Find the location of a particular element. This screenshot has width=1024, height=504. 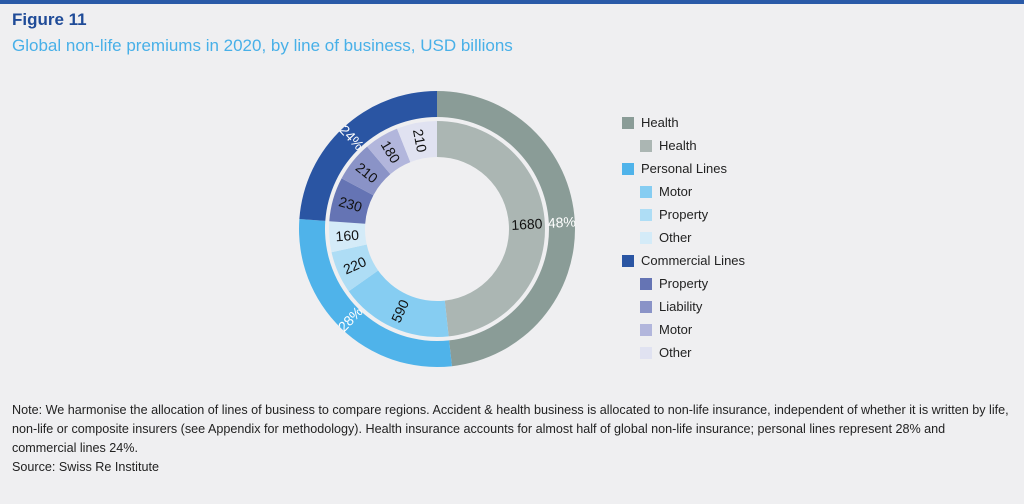

inner-slice-commercial-lines-property is located at coordinates (351, 201).